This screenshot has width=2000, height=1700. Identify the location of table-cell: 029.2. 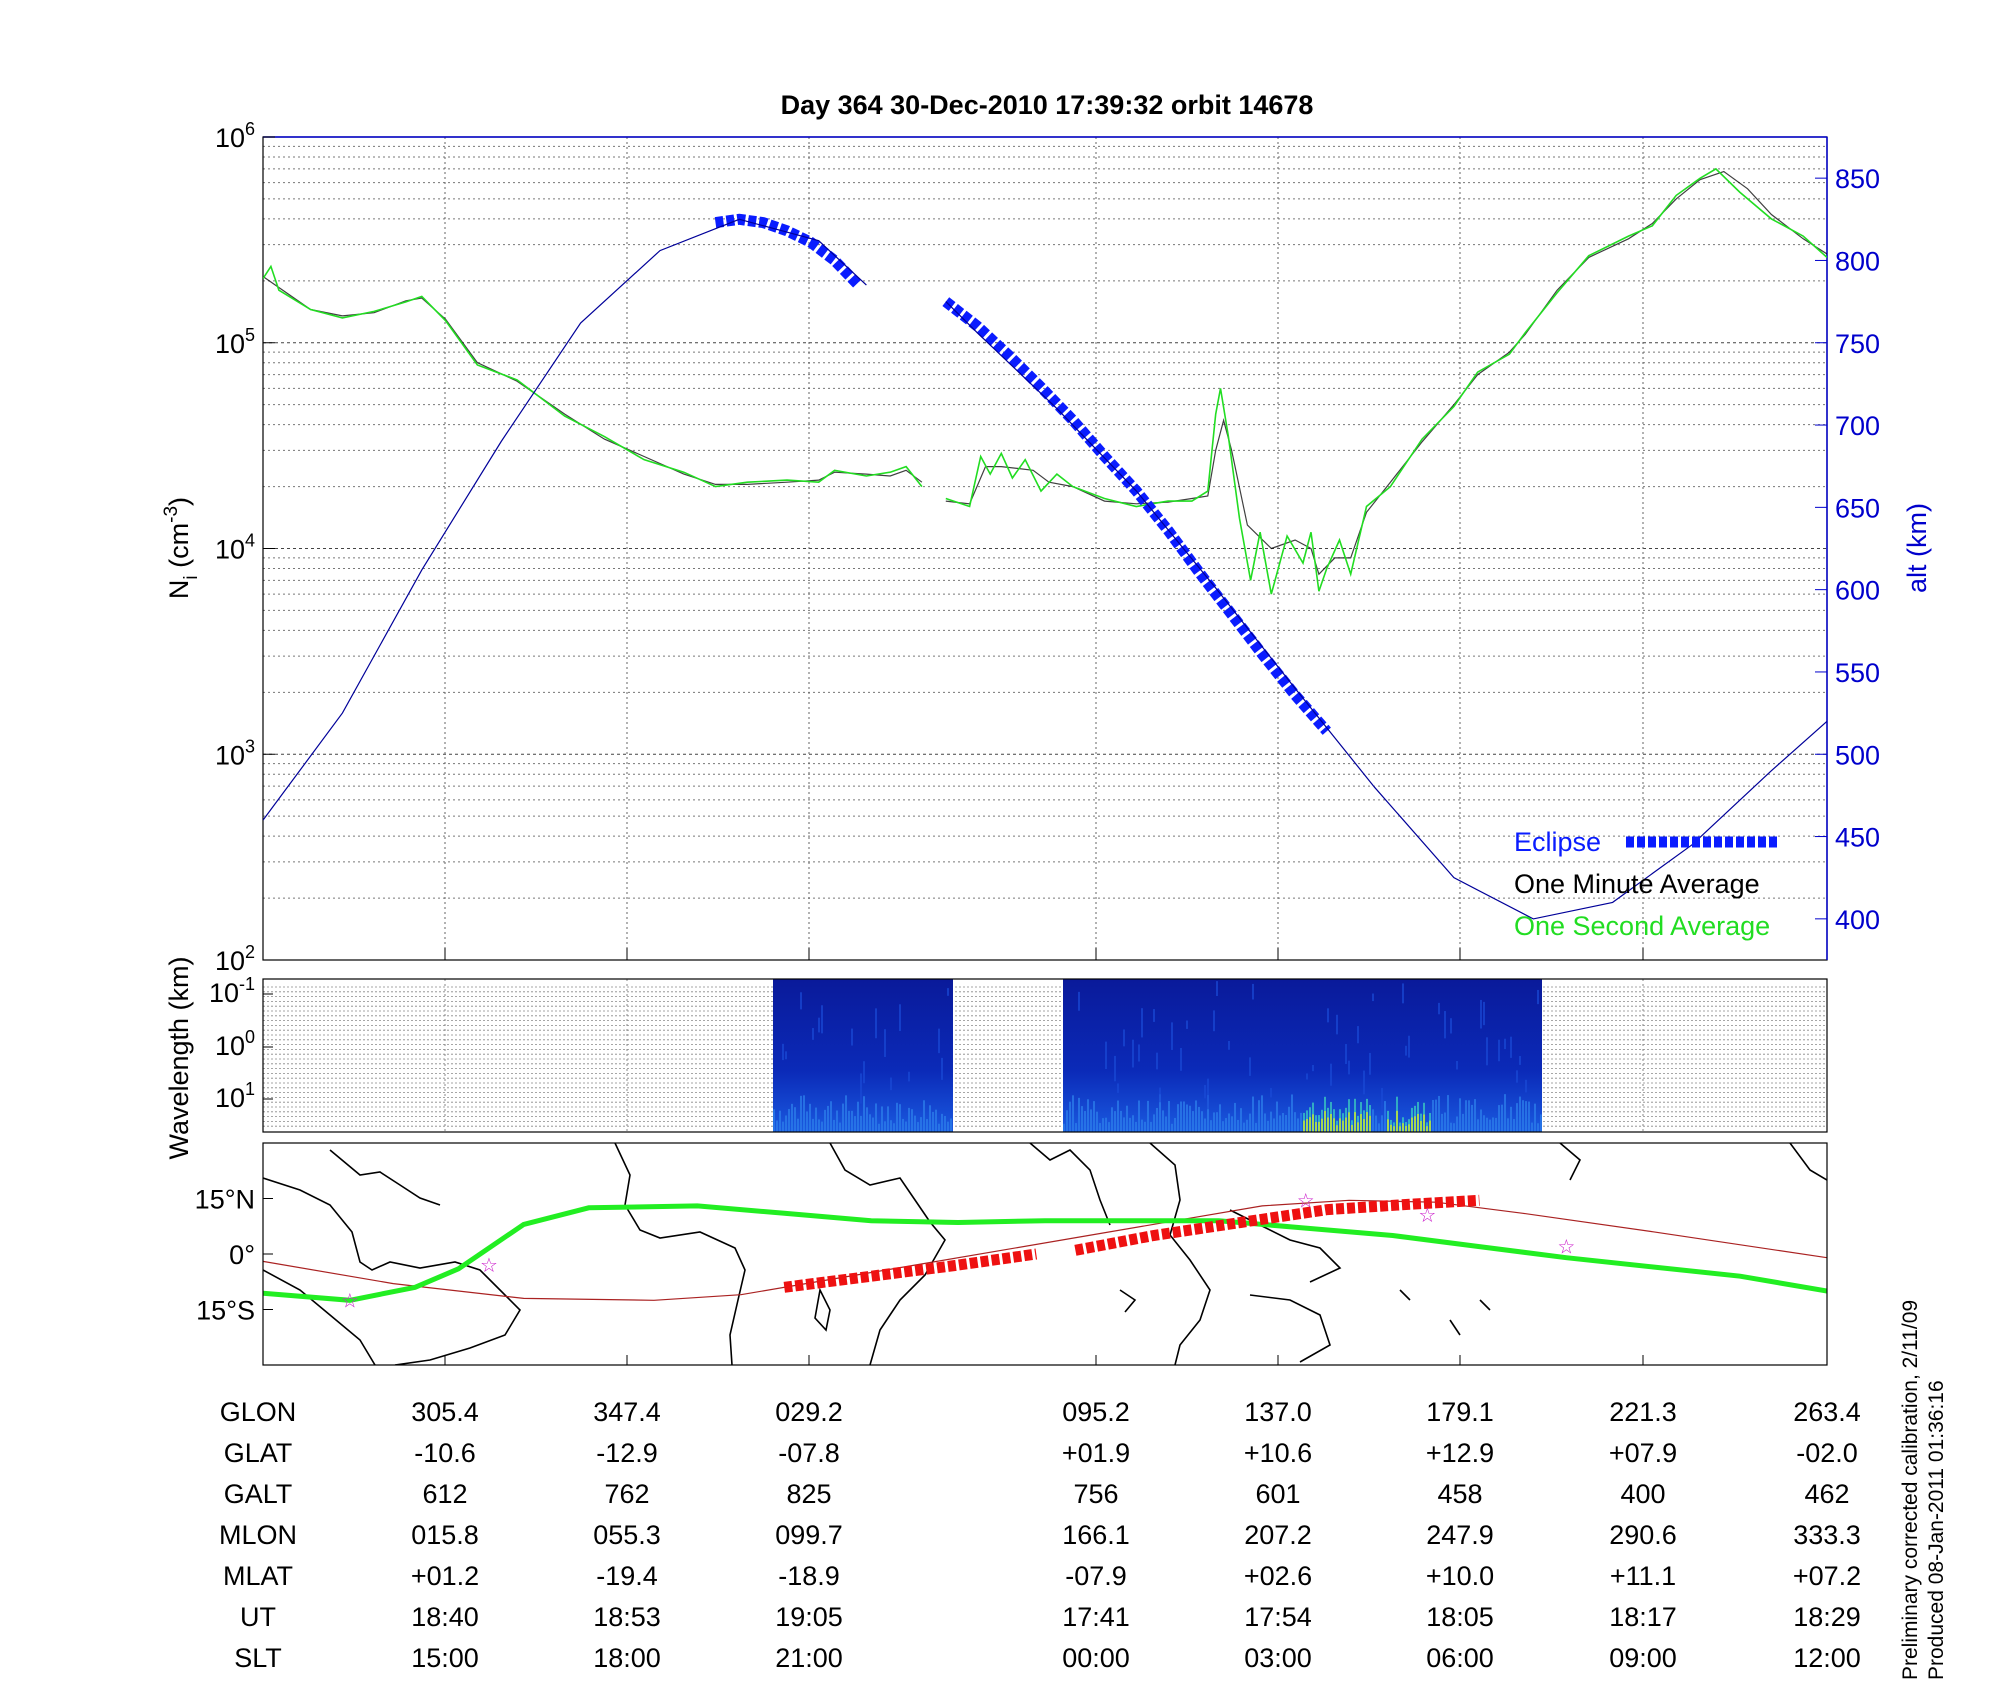
(809, 1412).